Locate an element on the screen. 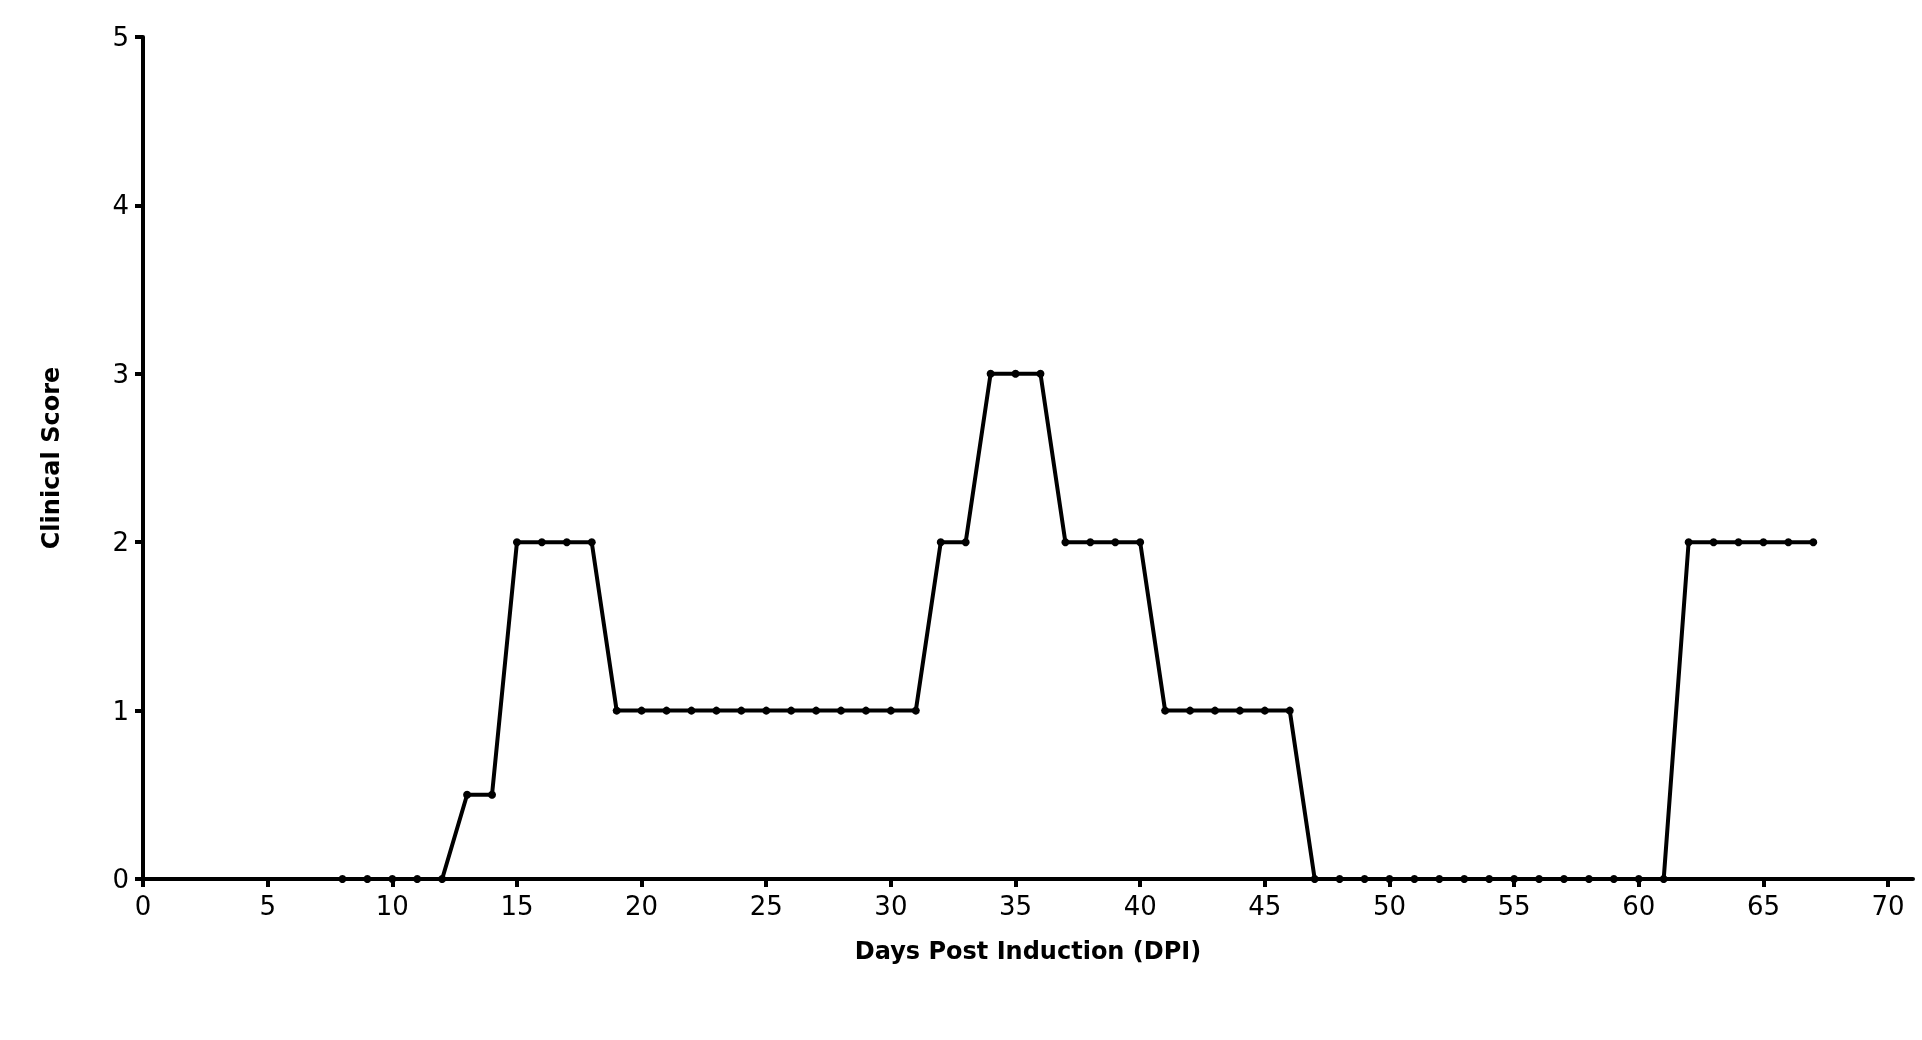  x-tick-label: 55 is located at coordinates (1514, 906).